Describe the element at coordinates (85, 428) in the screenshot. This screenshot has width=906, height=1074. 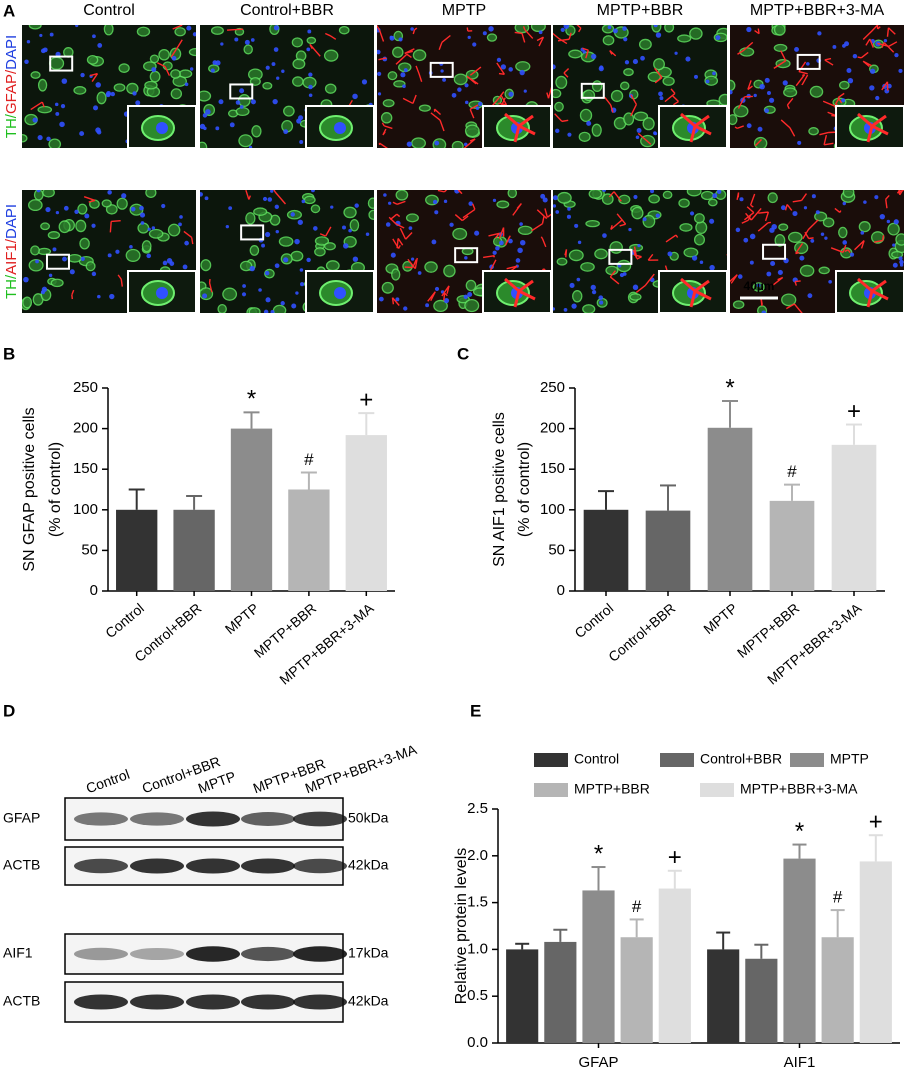
I see `y-tick-label: 200` at that location.